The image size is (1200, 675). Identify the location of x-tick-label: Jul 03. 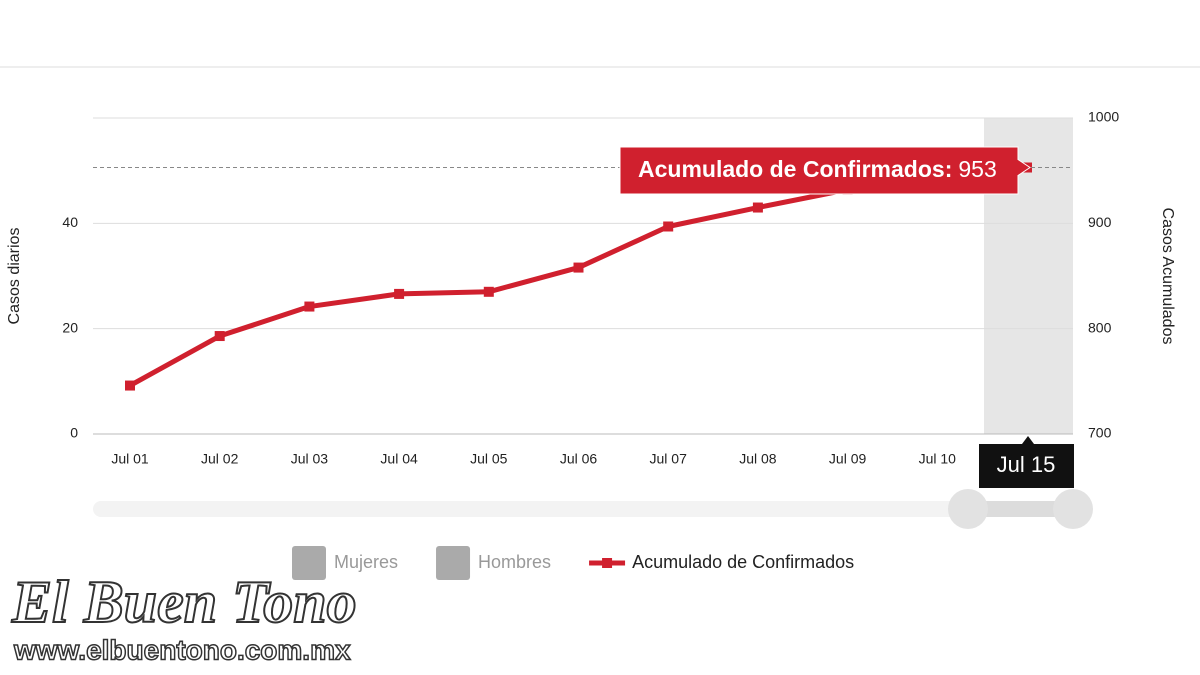
(310, 459).